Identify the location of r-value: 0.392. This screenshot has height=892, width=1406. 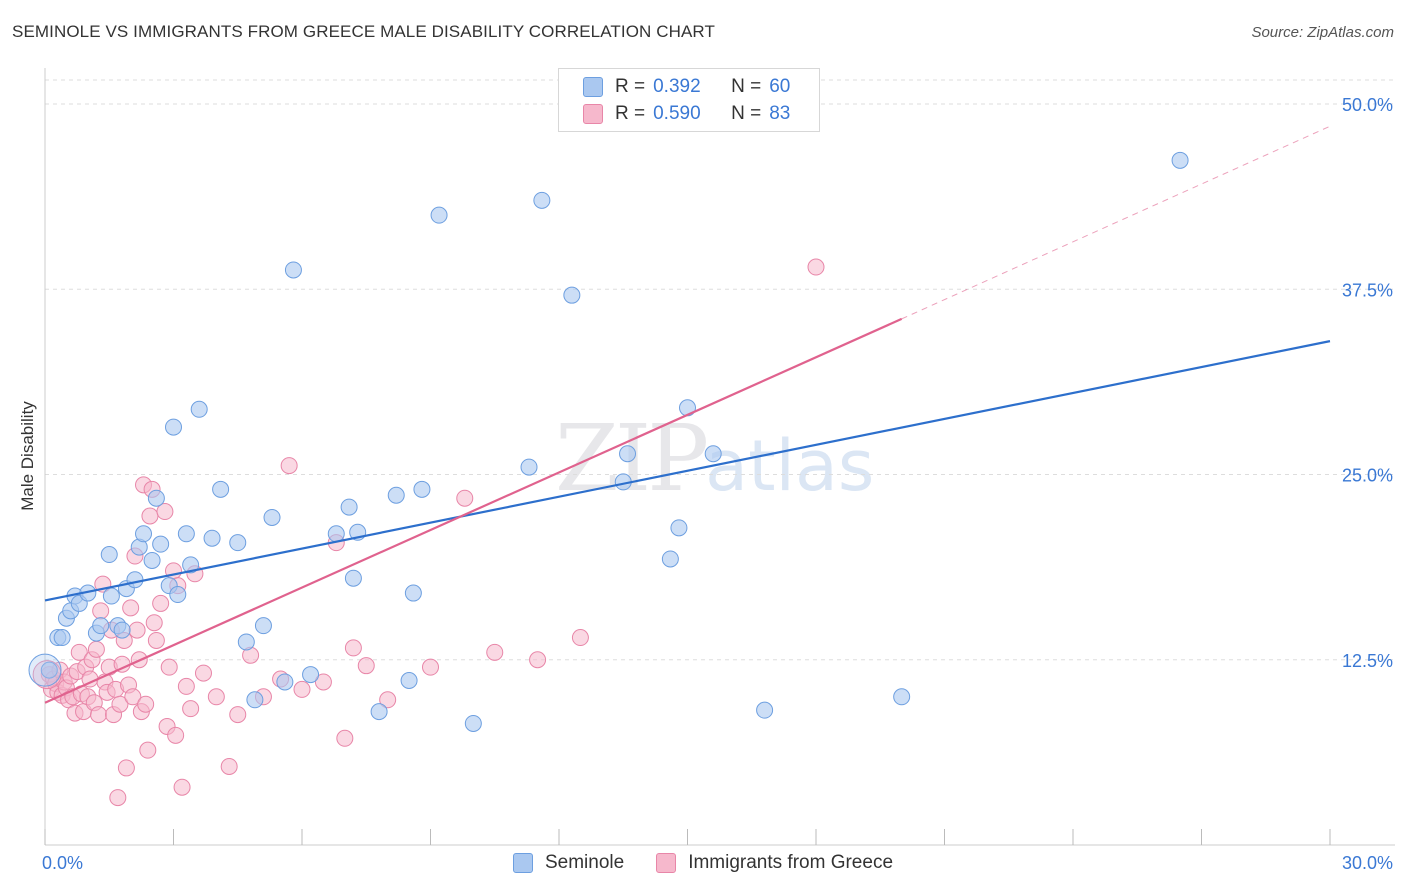
(677, 86).